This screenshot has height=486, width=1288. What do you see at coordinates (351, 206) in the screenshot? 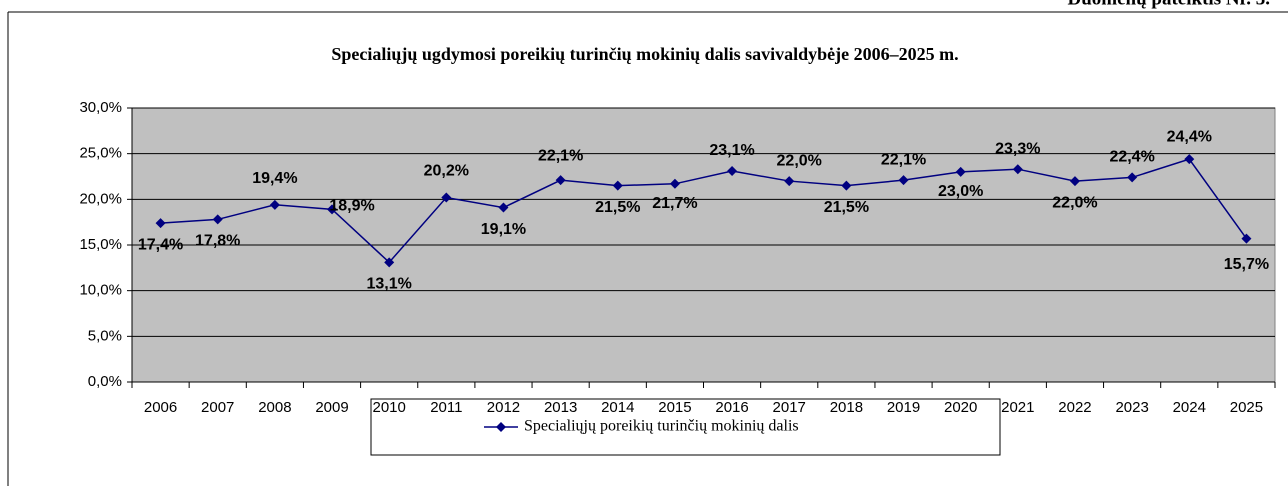
I see `data-label: 18,9%` at bounding box center [351, 206].